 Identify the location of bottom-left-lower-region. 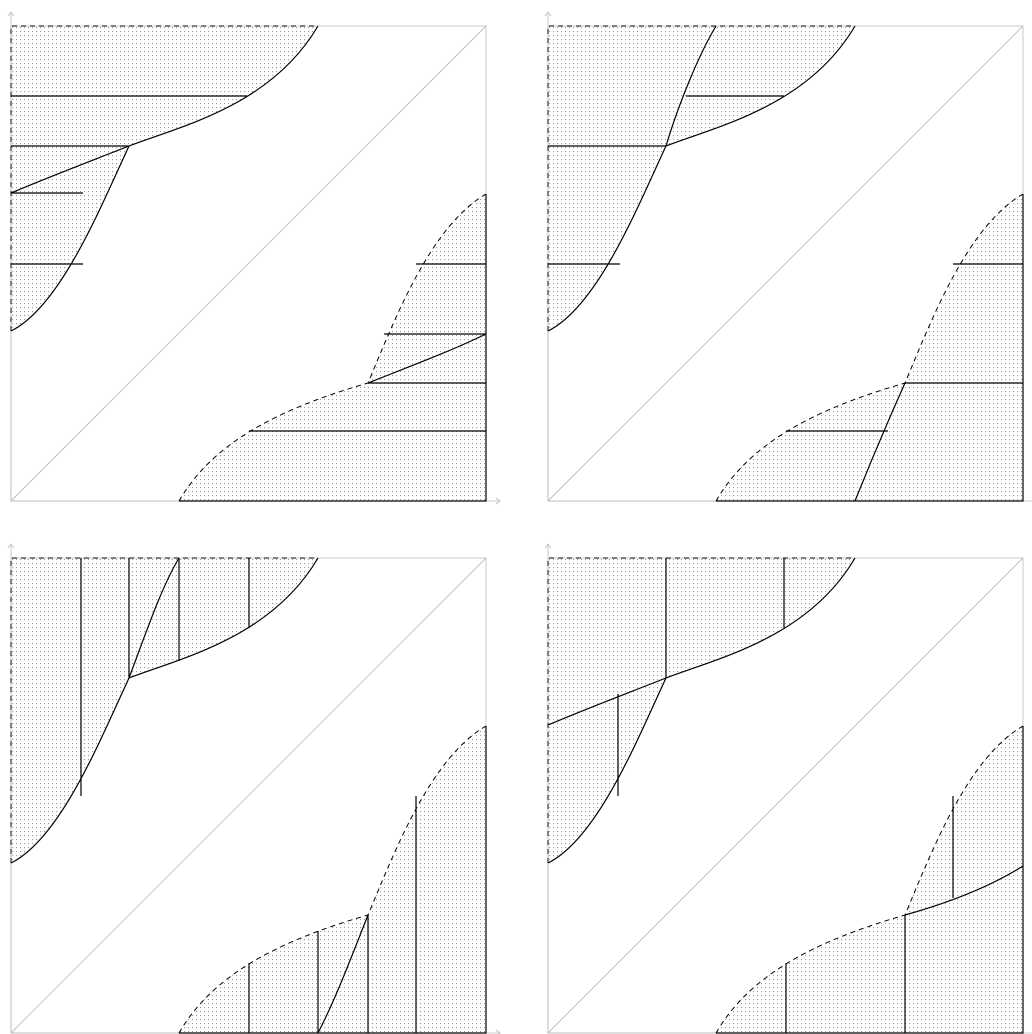
(332, 879).